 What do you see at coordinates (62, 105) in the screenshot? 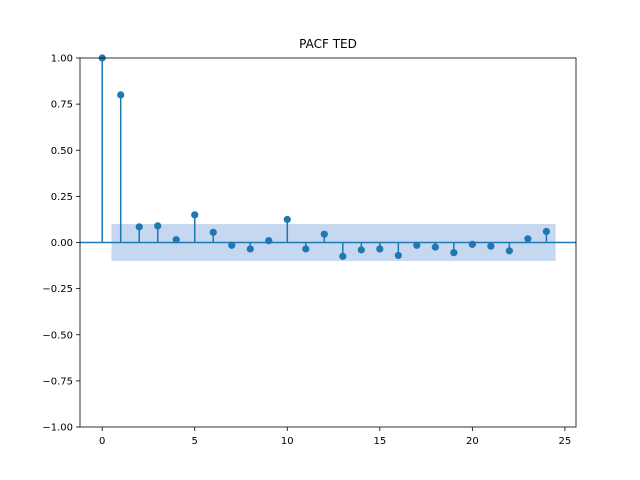
I see `y-tick-label: 0.75` at bounding box center [62, 105].